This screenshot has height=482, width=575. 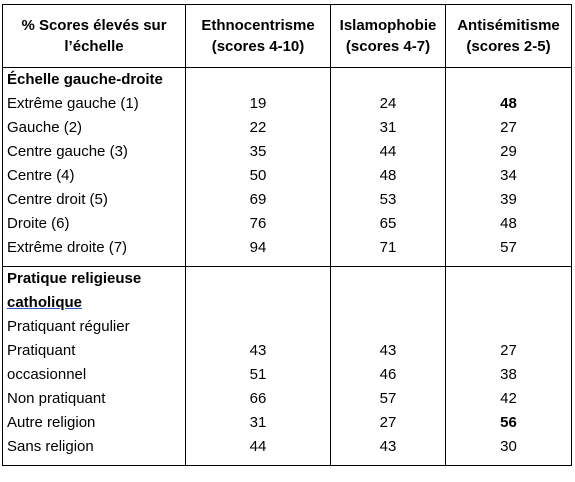 I want to click on data-row: Non pratiquant 66 57 42, so click(x=287, y=399).